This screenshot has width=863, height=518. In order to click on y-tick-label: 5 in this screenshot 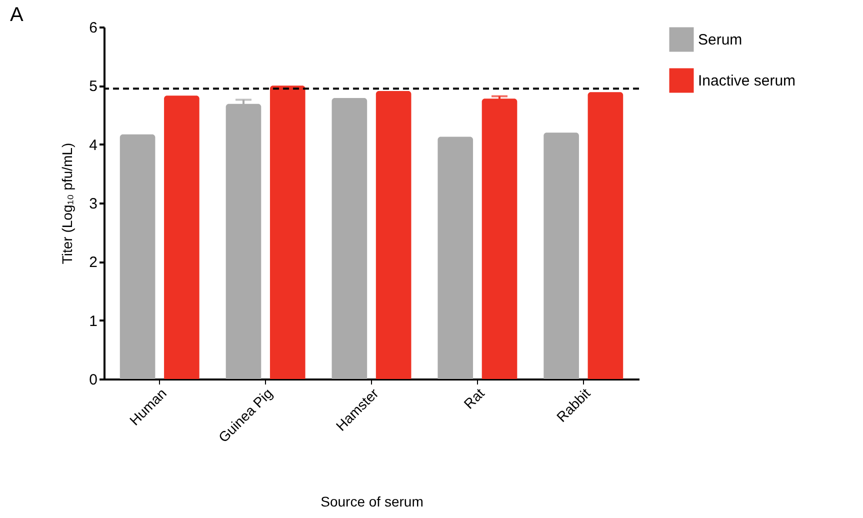, I will do `click(93, 87)`.